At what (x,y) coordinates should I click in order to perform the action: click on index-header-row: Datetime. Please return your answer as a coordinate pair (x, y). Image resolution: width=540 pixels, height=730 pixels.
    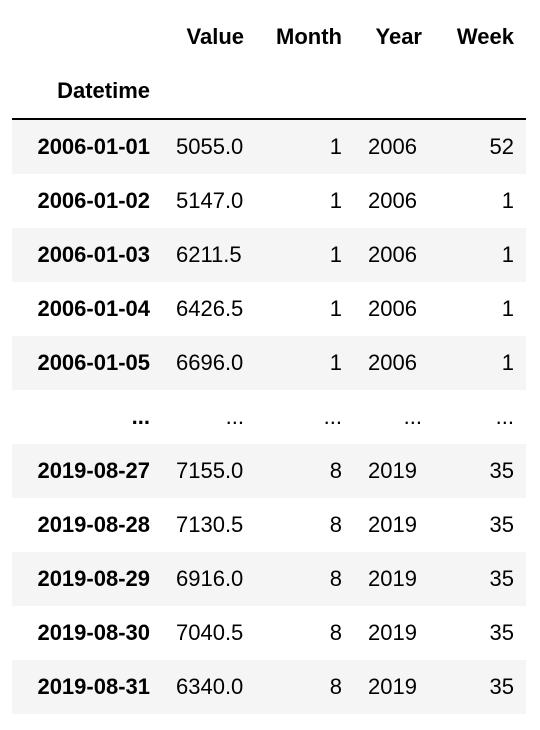
    Looking at the image, I should click on (269, 91).